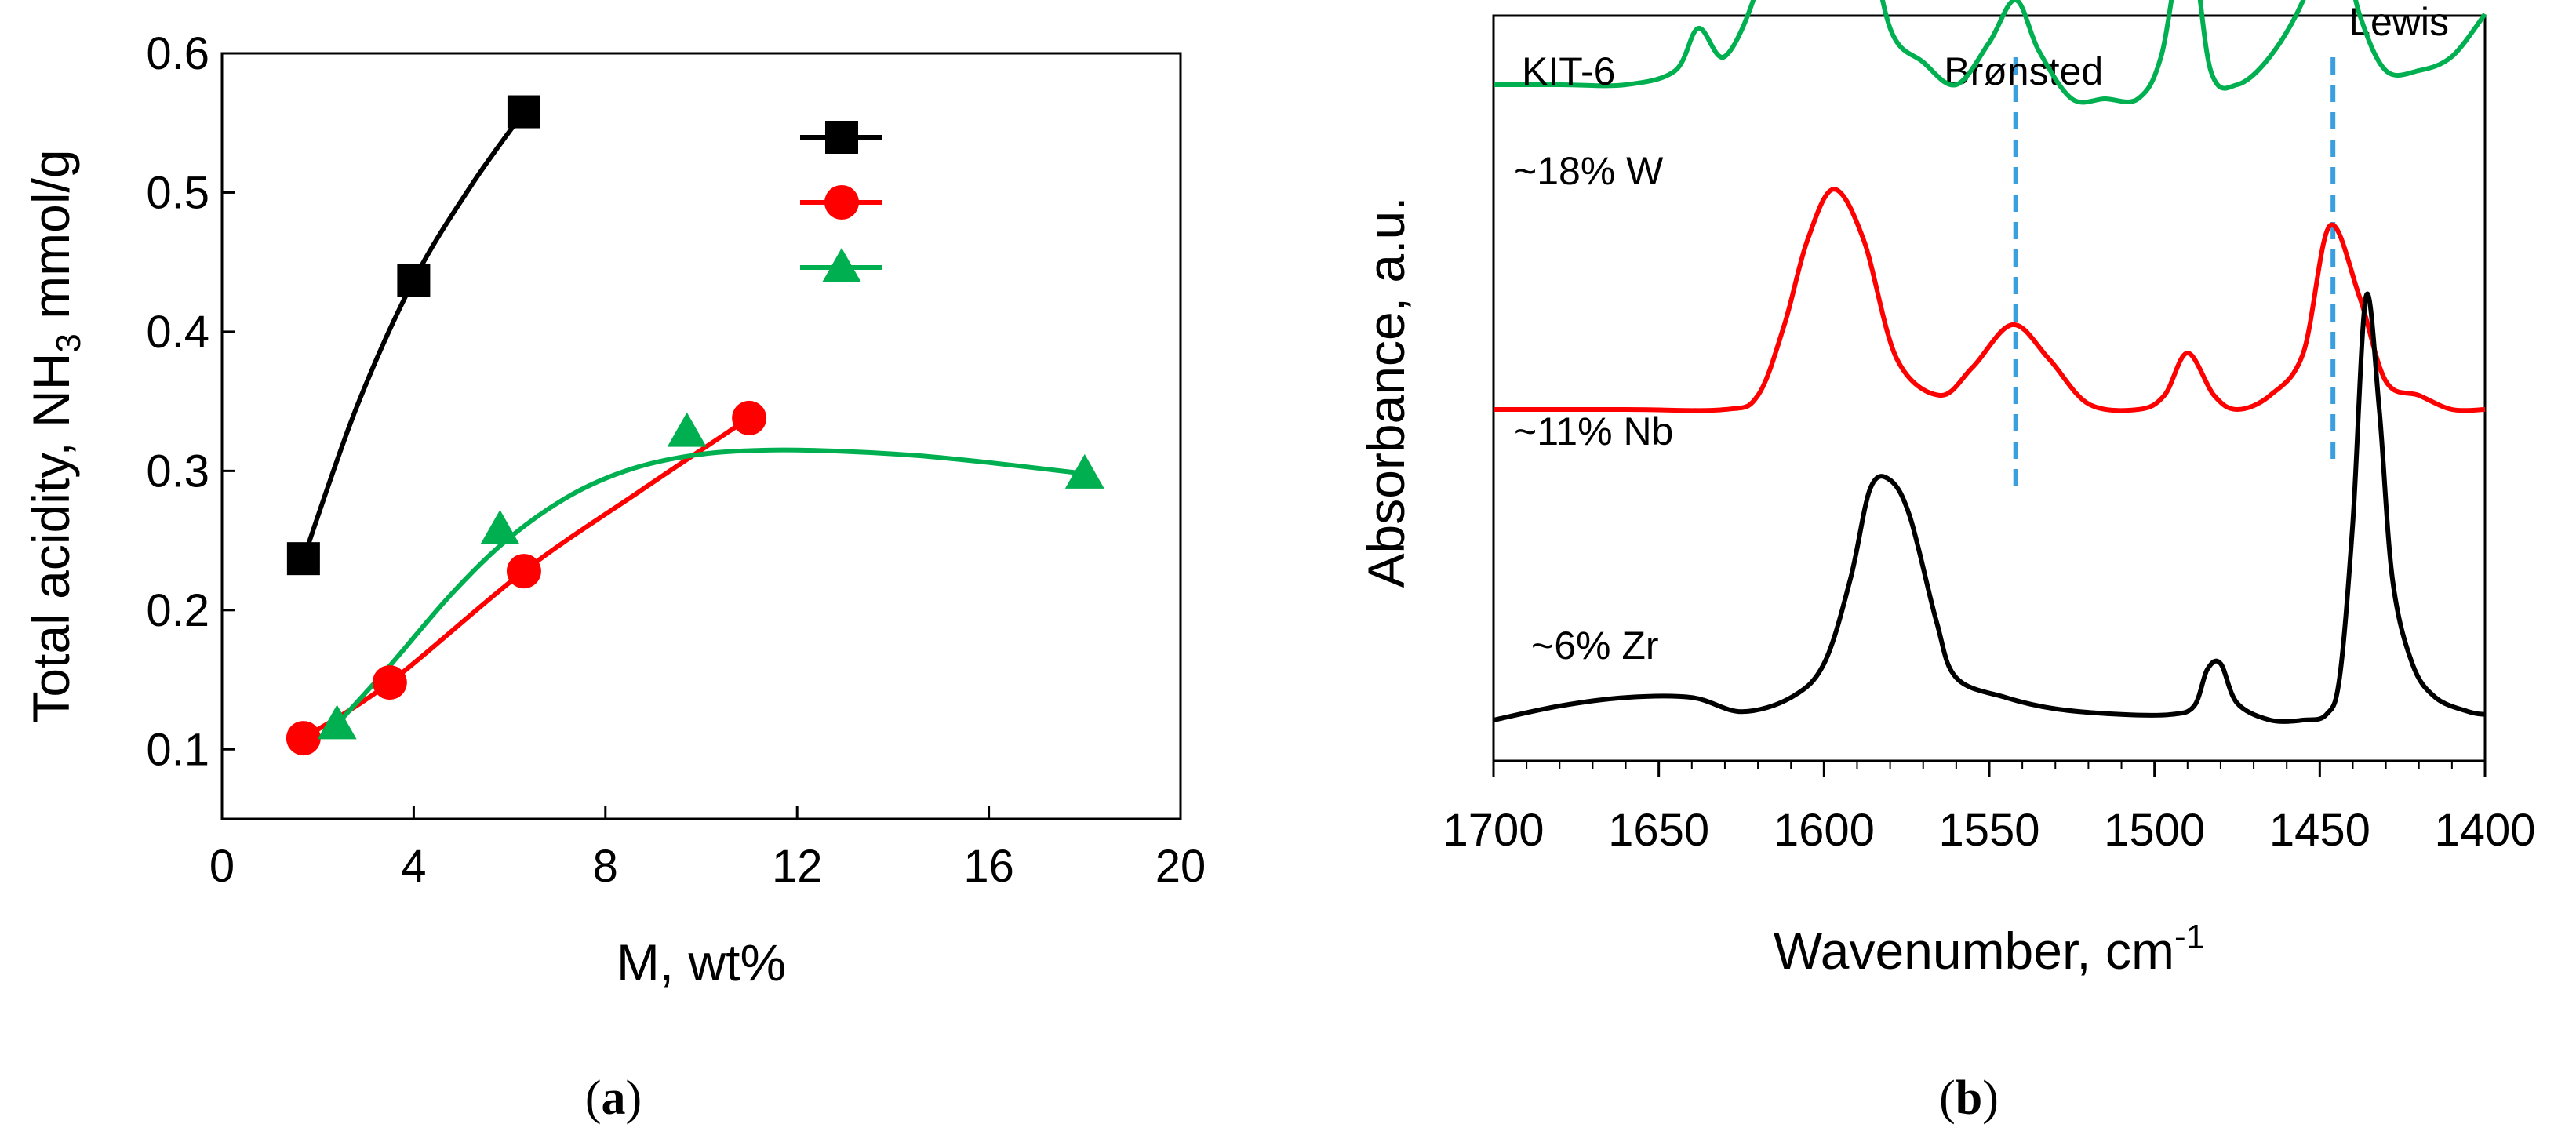  Describe the element at coordinates (841, 202) in the screenshot. I see `legend-nb-marker` at that location.